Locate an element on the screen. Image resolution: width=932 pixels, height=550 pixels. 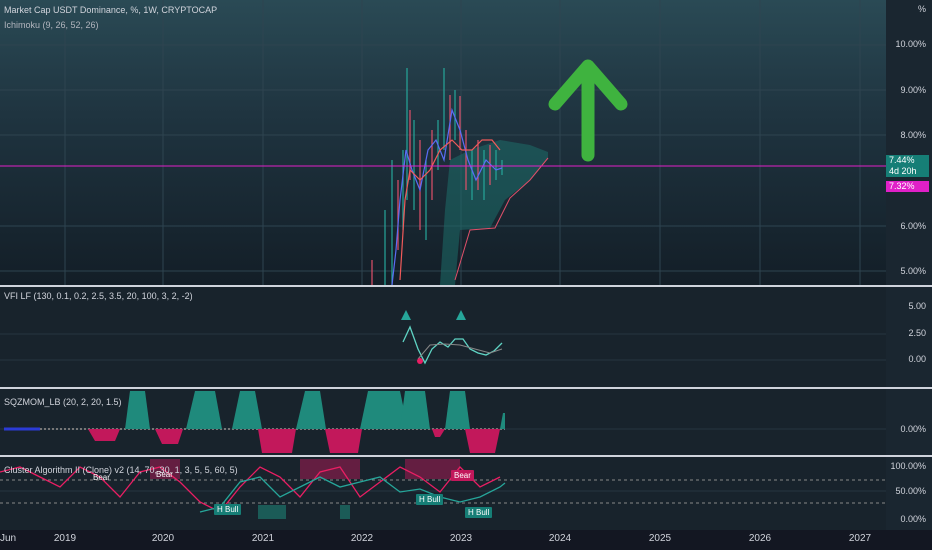
vfi-signal-line is located at coordinates (460, 351).